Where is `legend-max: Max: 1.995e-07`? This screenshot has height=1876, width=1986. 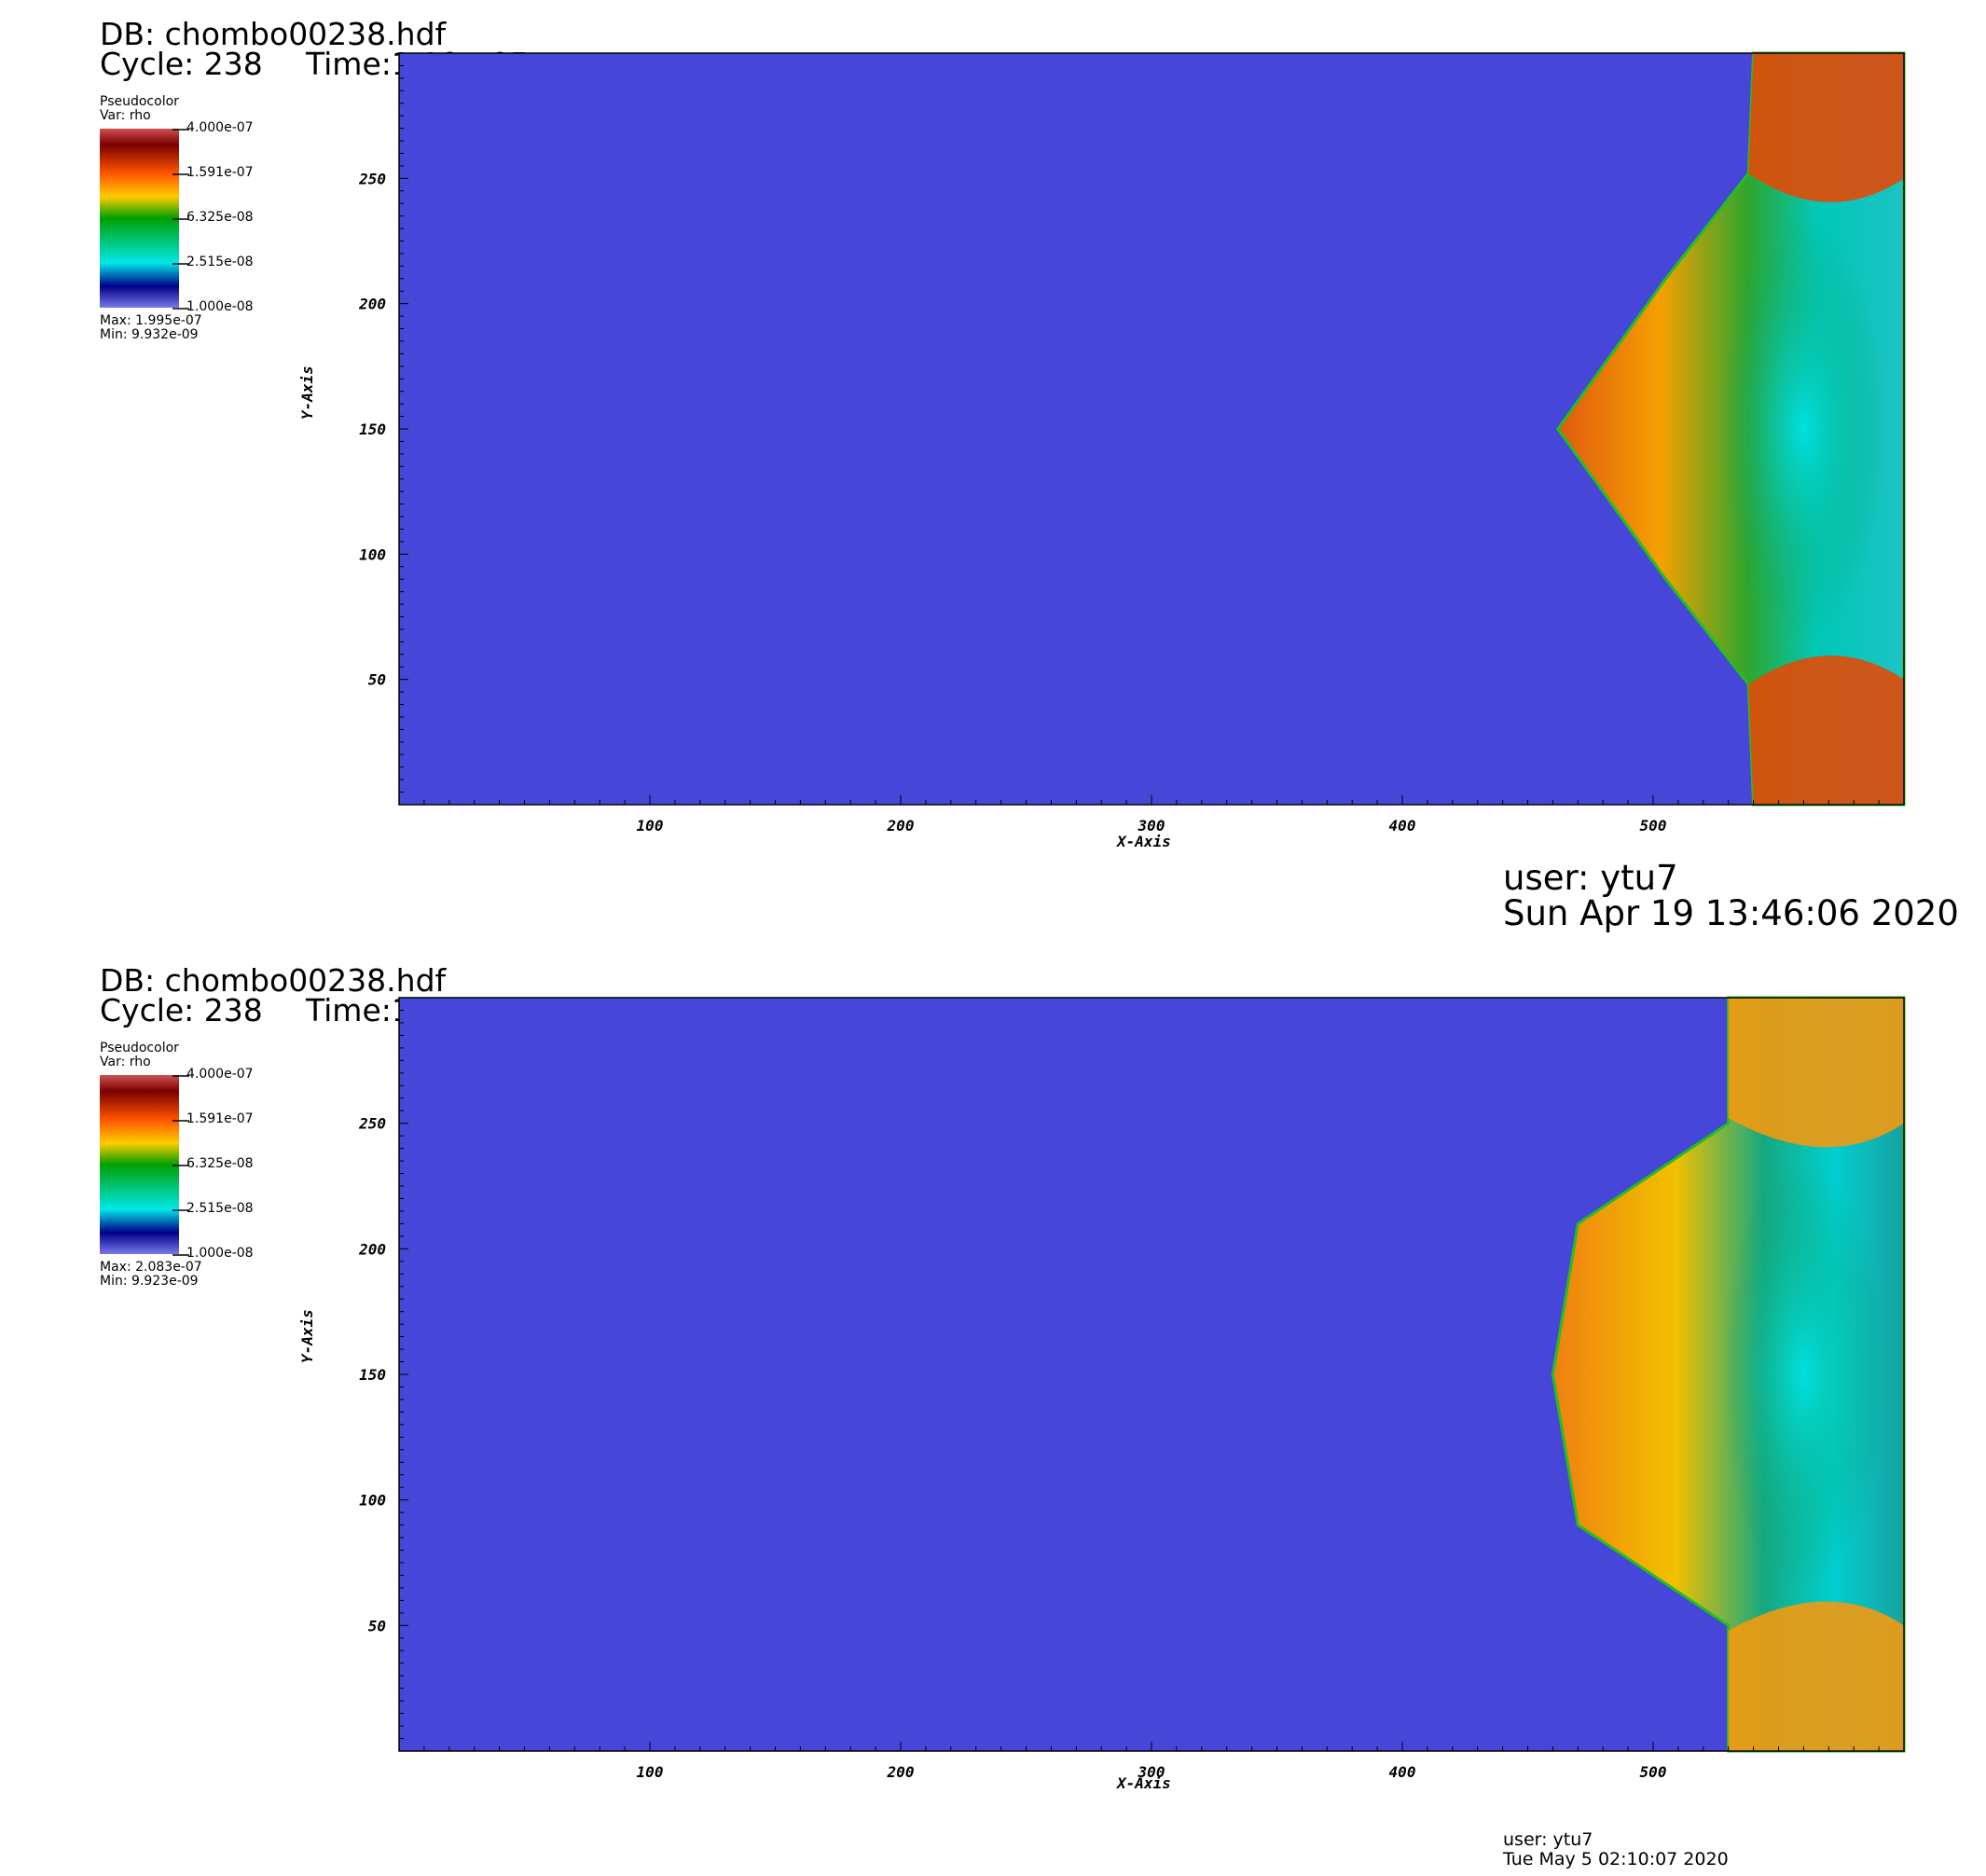
legend-max: Max: 1.995e-07 is located at coordinates (151, 320).